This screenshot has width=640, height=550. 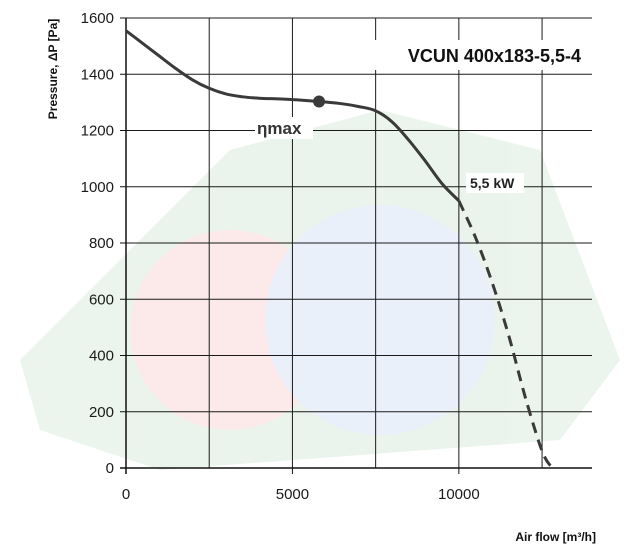 What do you see at coordinates (101, 299) in the screenshot?
I see `y-tick-label: 600` at bounding box center [101, 299].